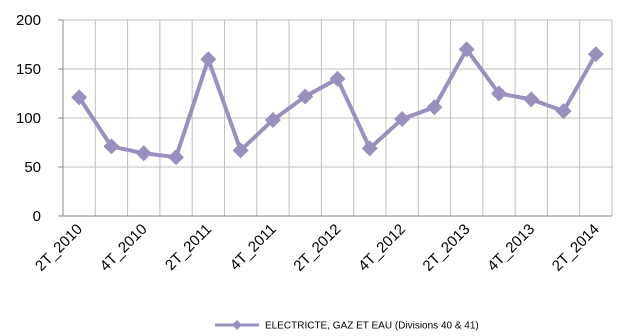 This screenshot has height=336, width=618. What do you see at coordinates (382, 248) in the screenshot?
I see `x-tick-label: 4T_2012` at bounding box center [382, 248].